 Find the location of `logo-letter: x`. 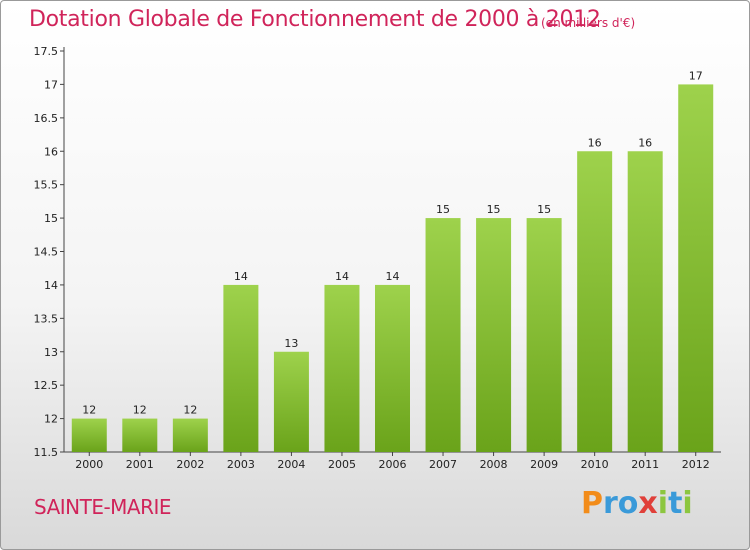

logo-letter: x is located at coordinates (648, 503).